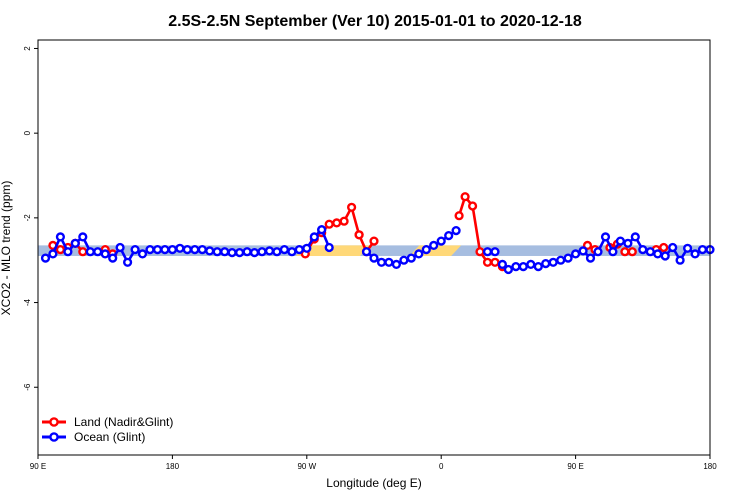 The height and width of the screenshot is (500, 750). I want to click on y-tick-label: 0, so click(27, 132).